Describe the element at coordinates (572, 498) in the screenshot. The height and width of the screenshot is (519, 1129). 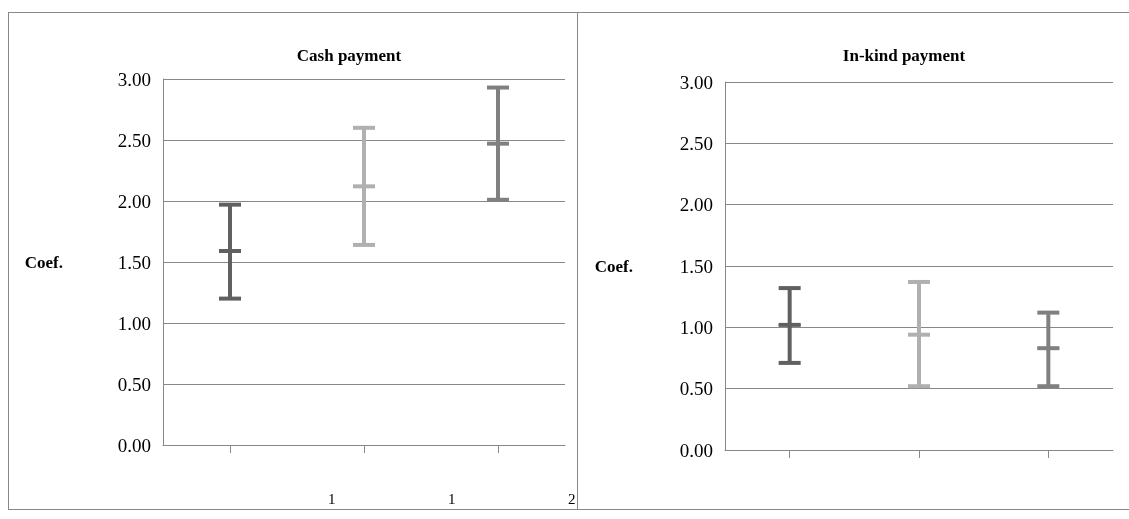
I see `text: 2` at that location.